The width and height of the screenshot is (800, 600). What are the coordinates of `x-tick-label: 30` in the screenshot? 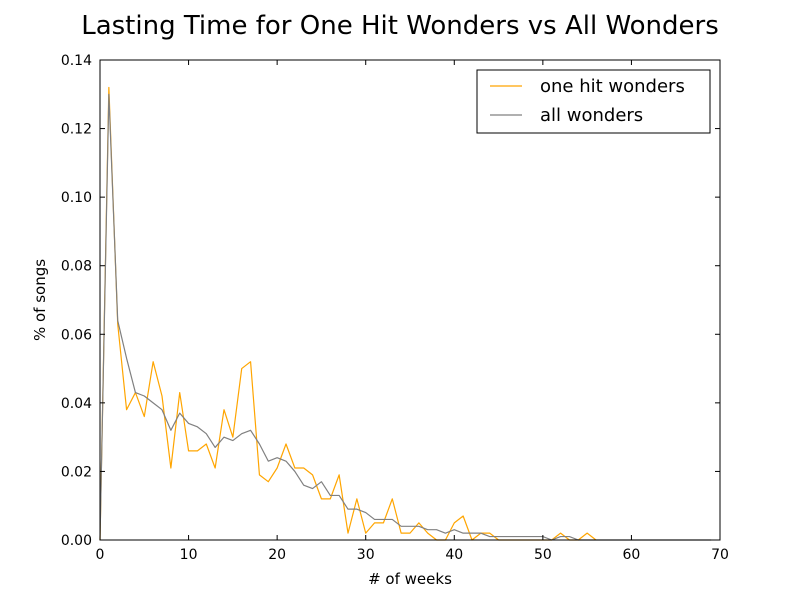 It's located at (366, 555).